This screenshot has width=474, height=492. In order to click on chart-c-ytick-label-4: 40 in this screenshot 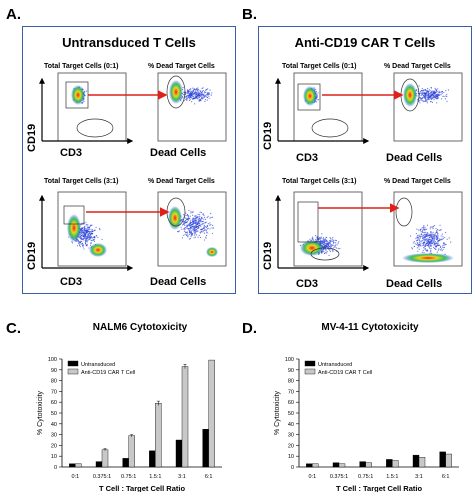, I will do `click(54, 425)`.